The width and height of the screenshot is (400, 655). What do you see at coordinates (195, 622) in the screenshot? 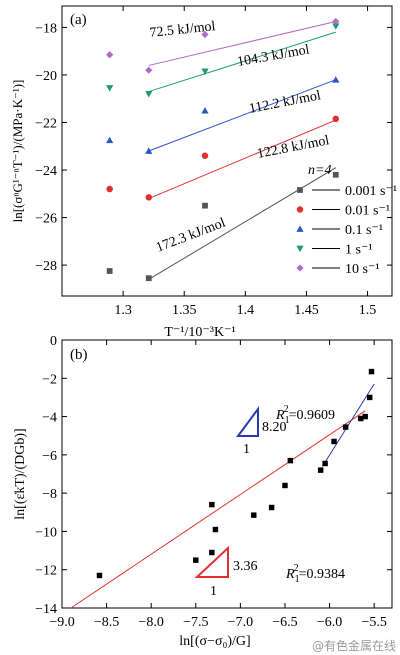
I see `x-tick-label: −7.5` at bounding box center [195, 622].